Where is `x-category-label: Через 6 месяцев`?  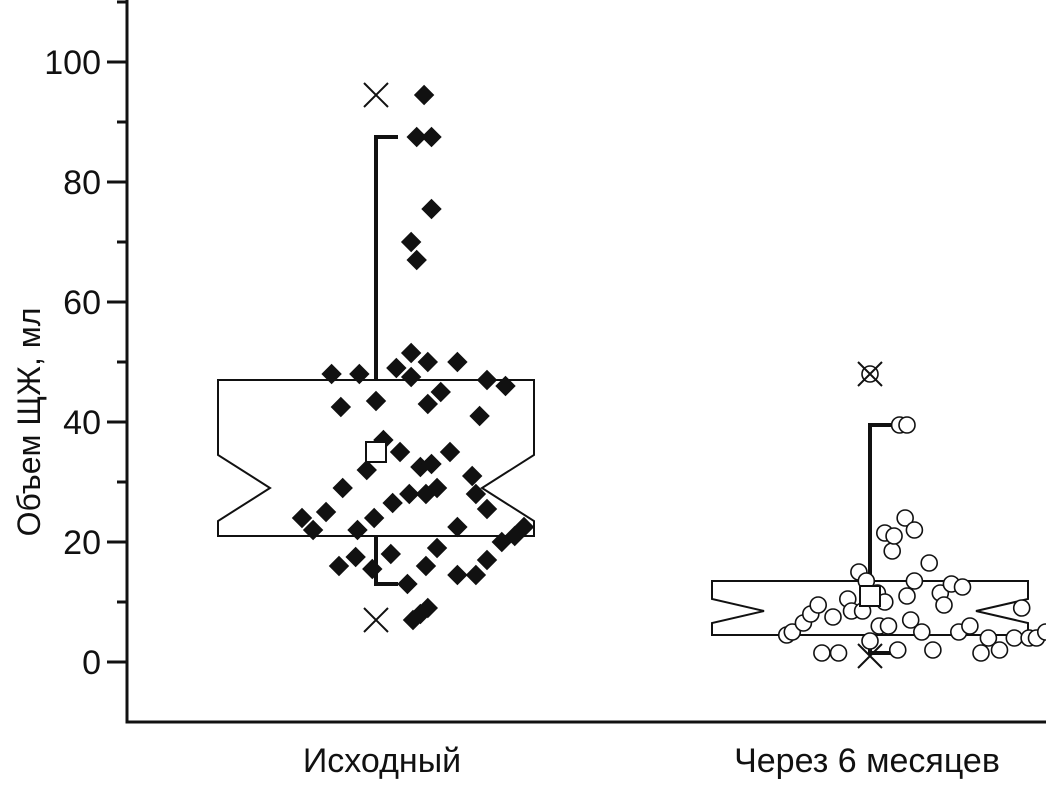 x-category-label: Через 6 месяцев is located at coordinates (867, 761).